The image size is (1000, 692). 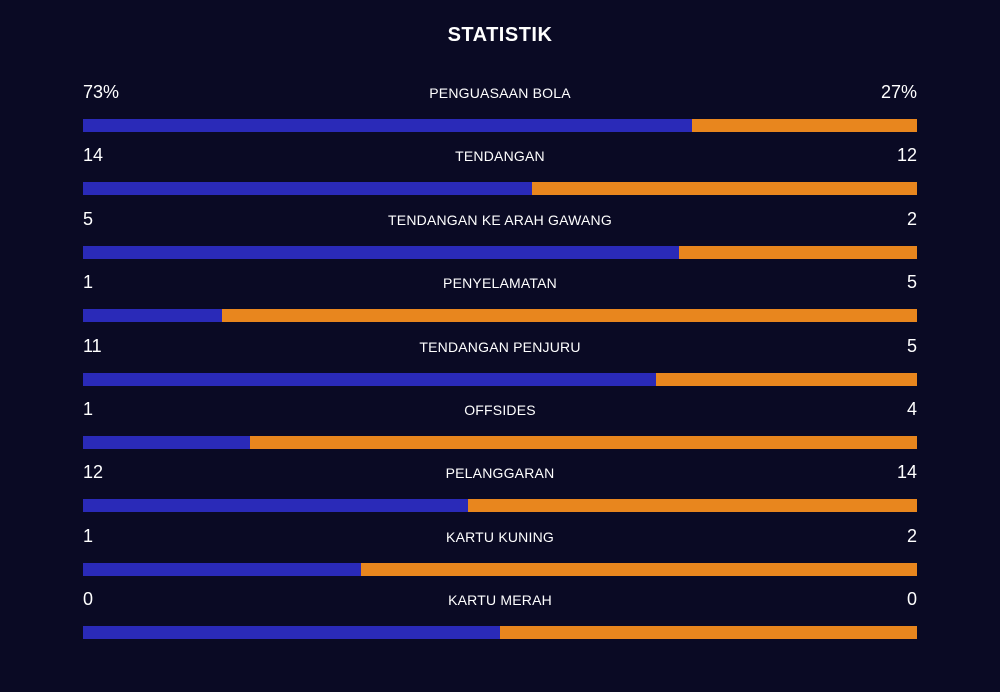 What do you see at coordinates (101, 92) in the screenshot?
I see `home-value: 73%` at bounding box center [101, 92].